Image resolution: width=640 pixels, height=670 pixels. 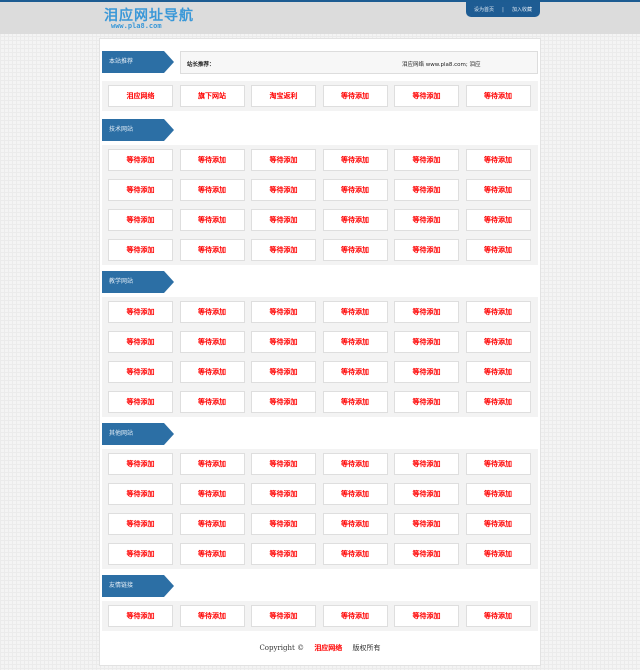 I want to click on recommend-label: 站长推荐：, so click(x=201, y=65).